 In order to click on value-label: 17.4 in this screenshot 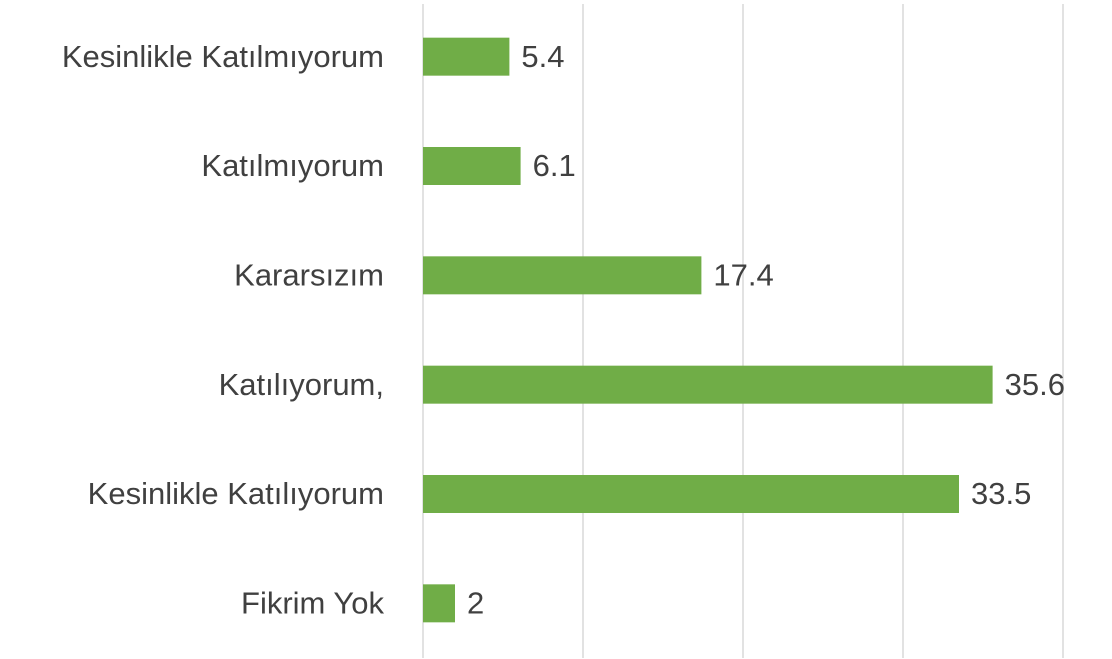, I will do `click(743, 275)`.